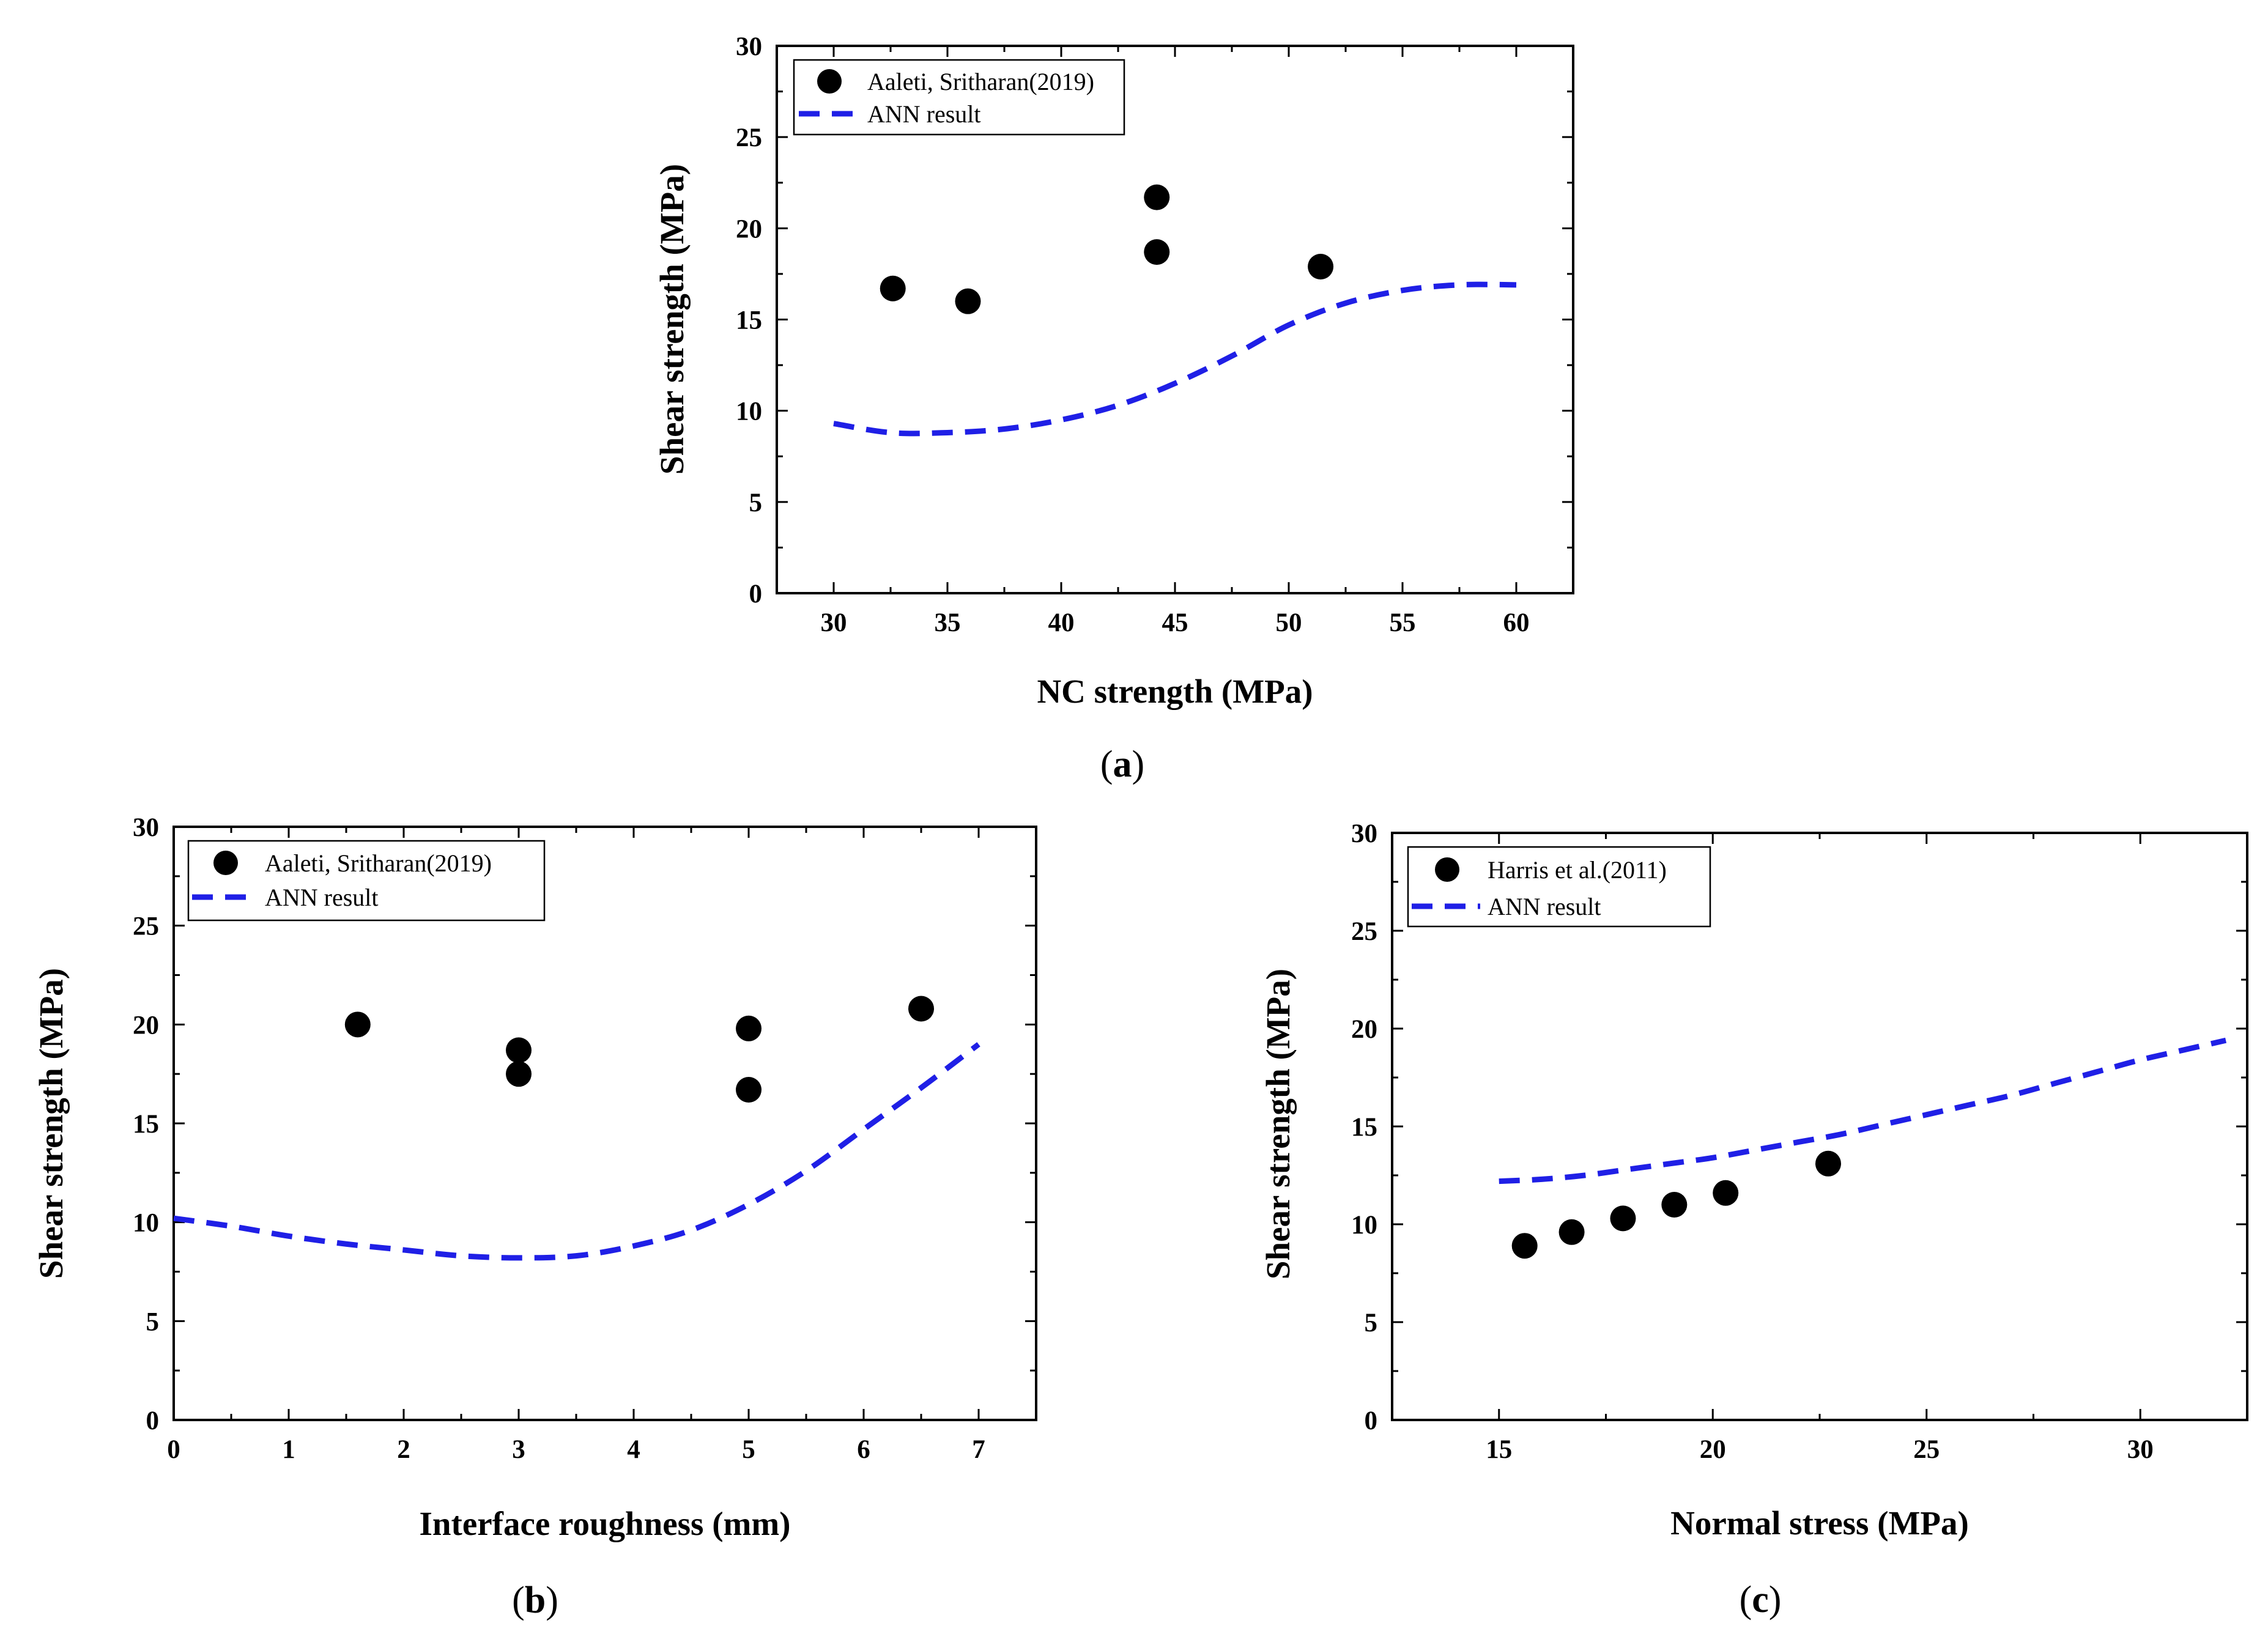 The image size is (2268, 1634). I want to click on ann-result-line-b, so click(576, 1151).